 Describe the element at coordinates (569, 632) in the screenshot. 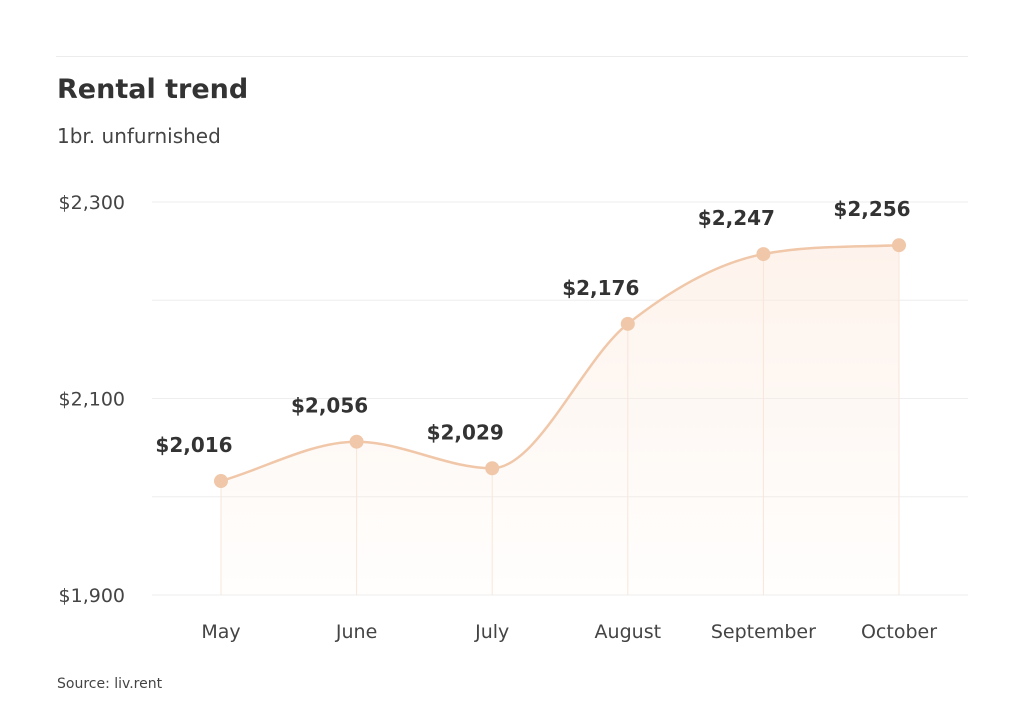

I see `x-axis-ticks: May June July August September October` at that location.